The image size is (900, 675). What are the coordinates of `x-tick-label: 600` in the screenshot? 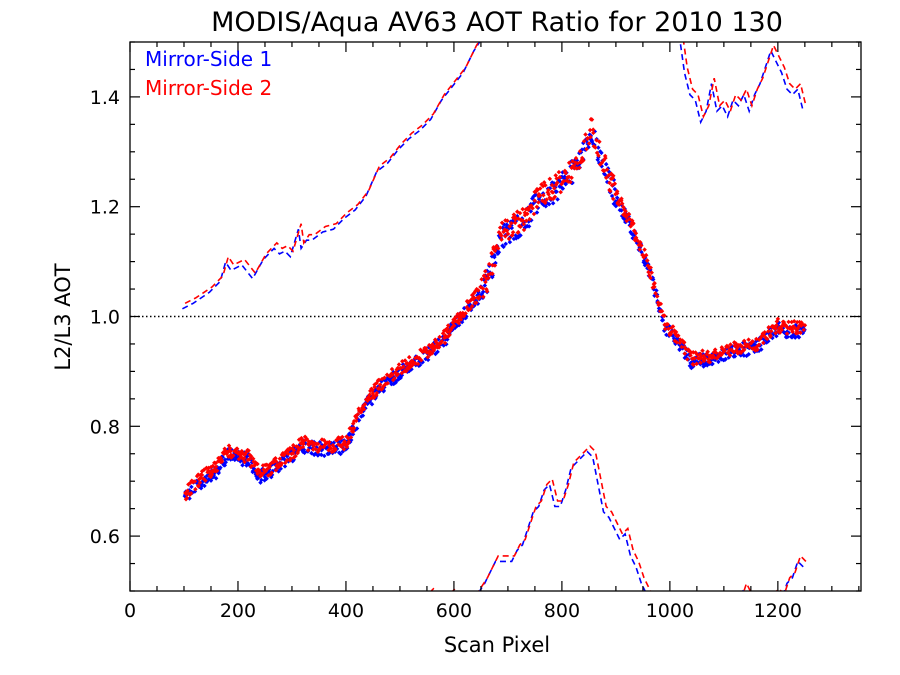 It's located at (454, 611).